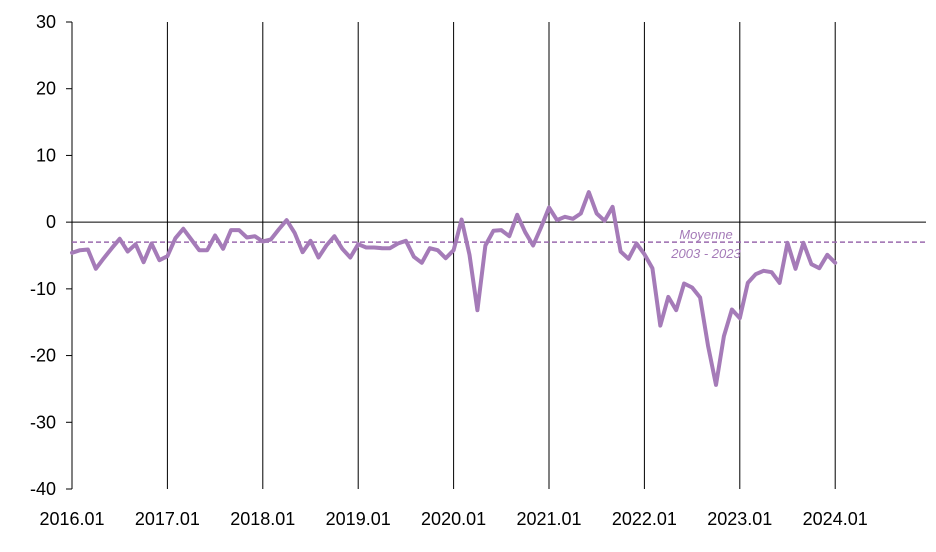  I want to click on x-tick-label: 2021.01, so click(548, 519).